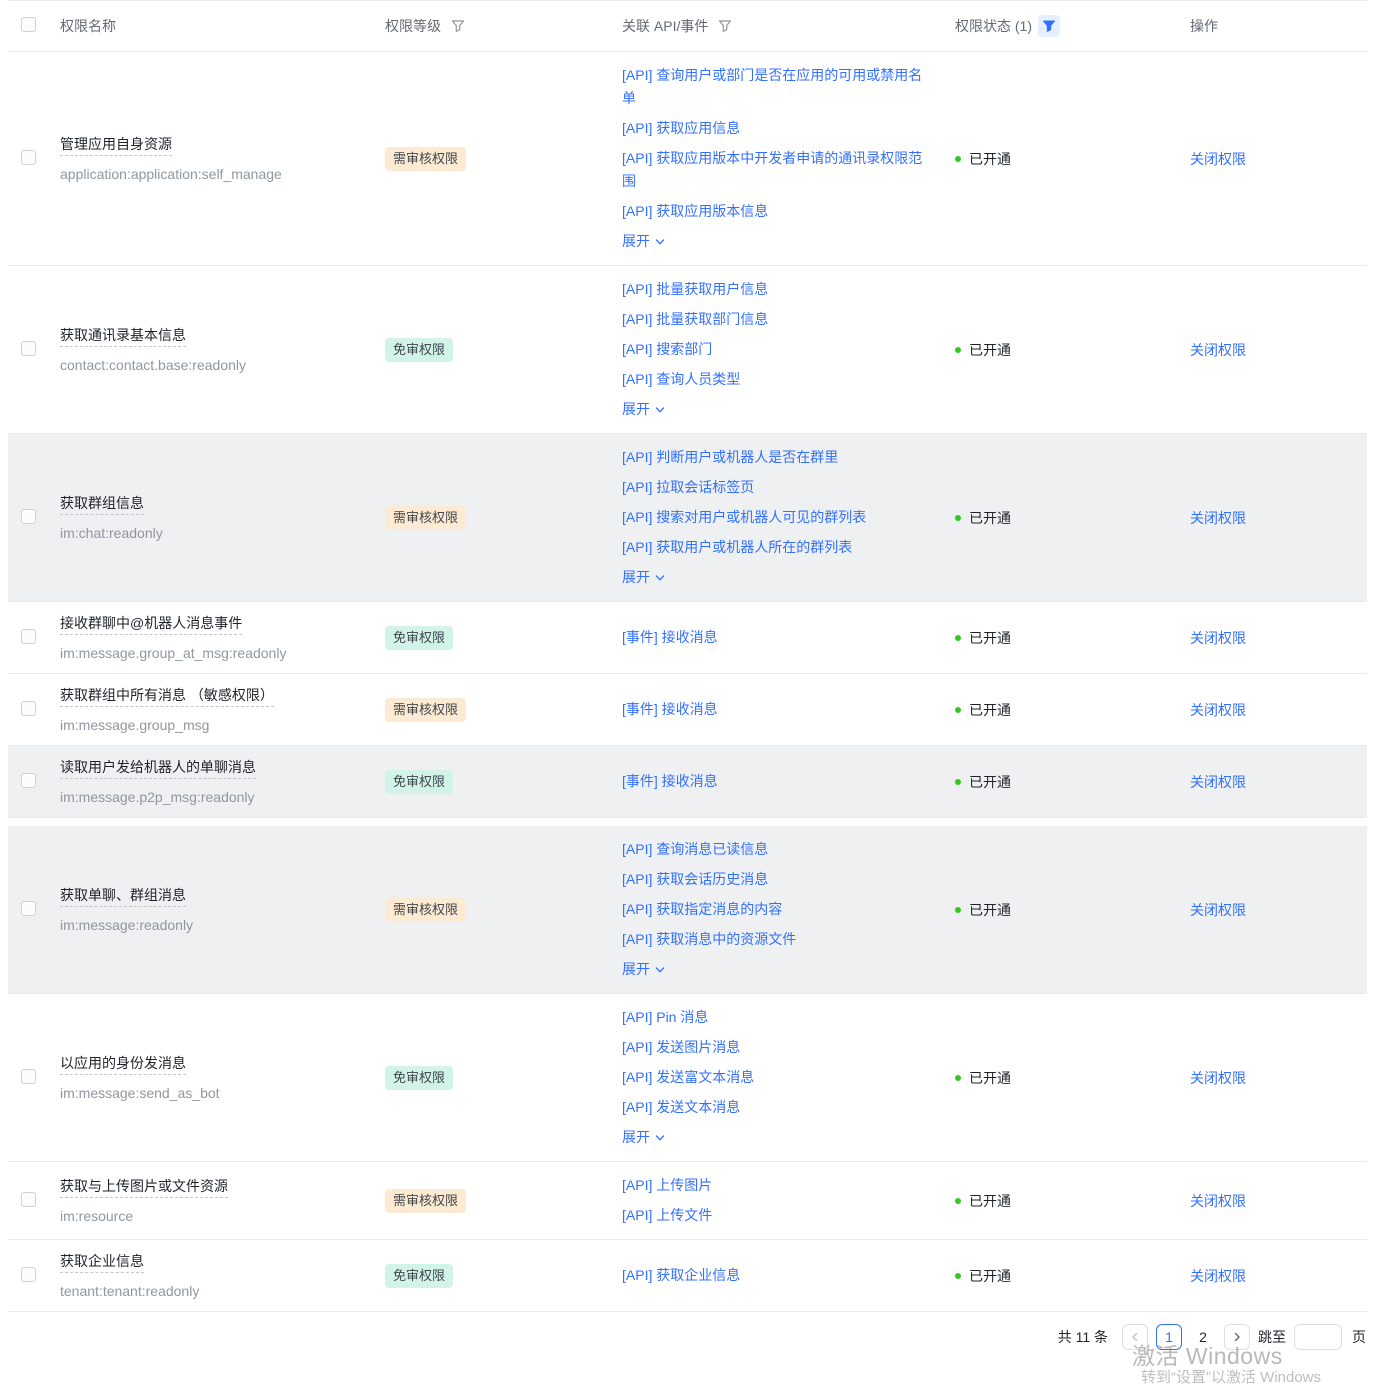  What do you see at coordinates (695, 879) in the screenshot?
I see `api-link: [API] 获取会话历史消息` at bounding box center [695, 879].